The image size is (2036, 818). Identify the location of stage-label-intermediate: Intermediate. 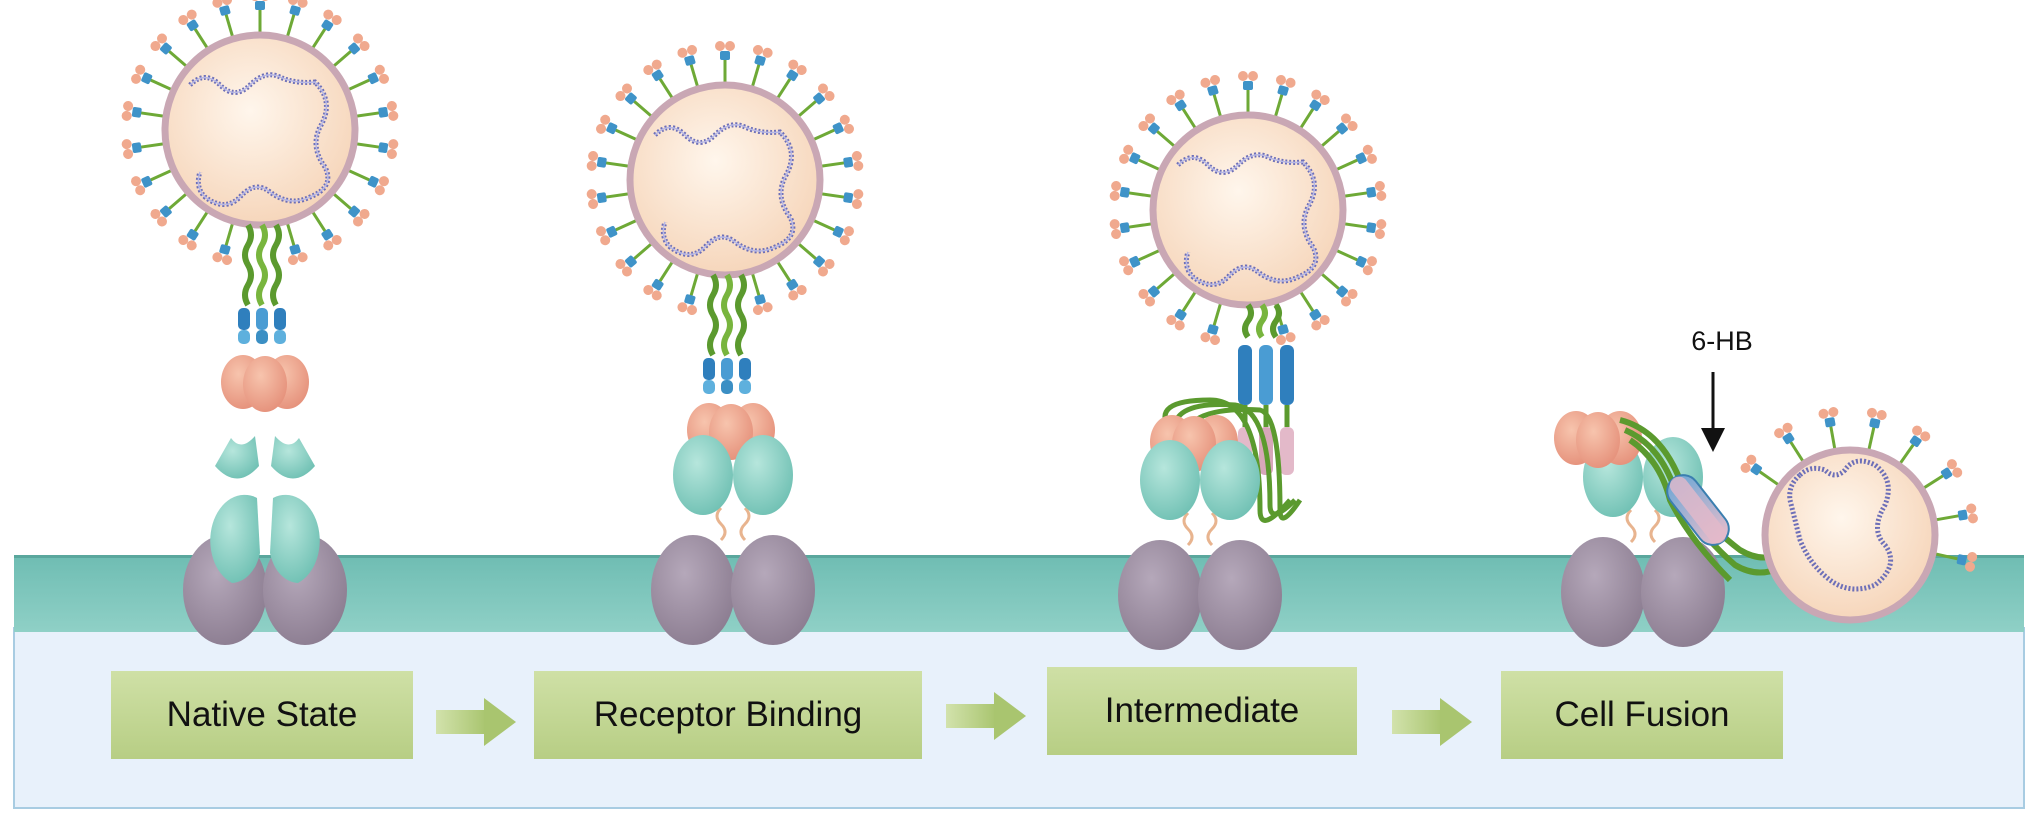
(1202, 711).